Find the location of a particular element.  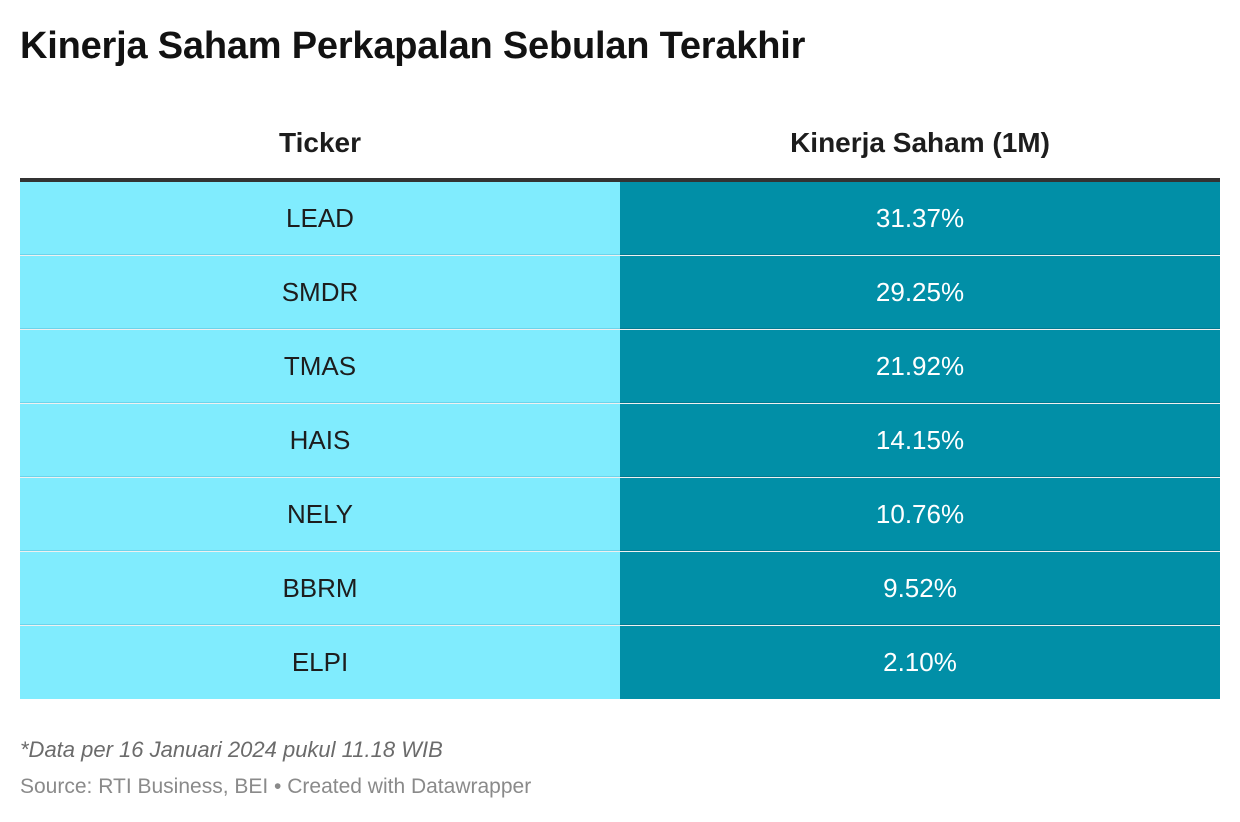

table-row: ELPI 2.10% is located at coordinates (620, 662).